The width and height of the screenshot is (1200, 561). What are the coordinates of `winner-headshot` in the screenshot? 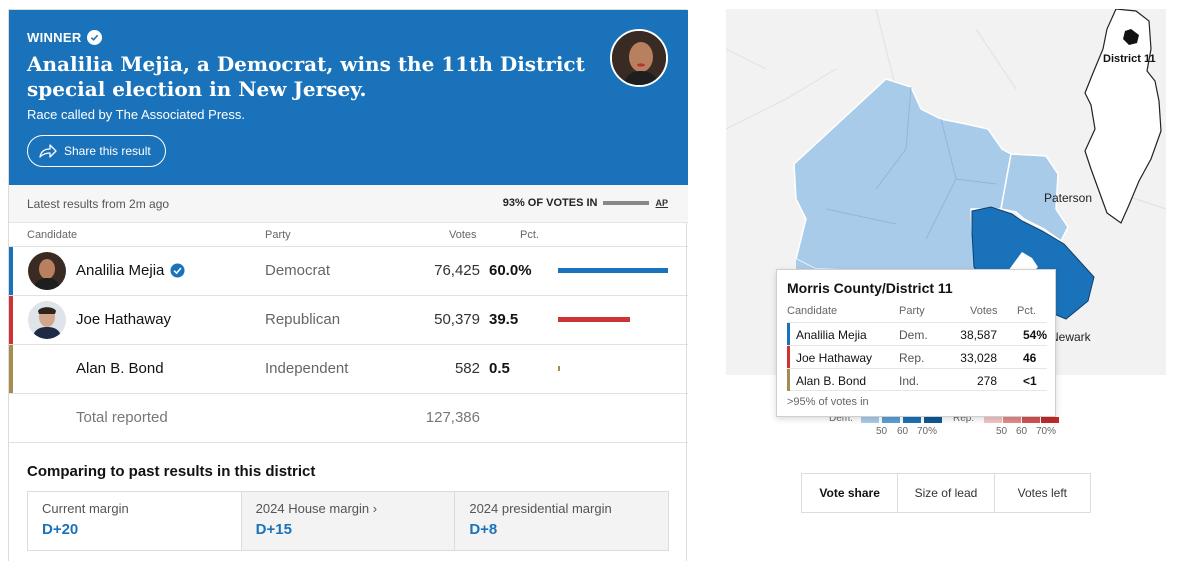 It's located at (639, 58).